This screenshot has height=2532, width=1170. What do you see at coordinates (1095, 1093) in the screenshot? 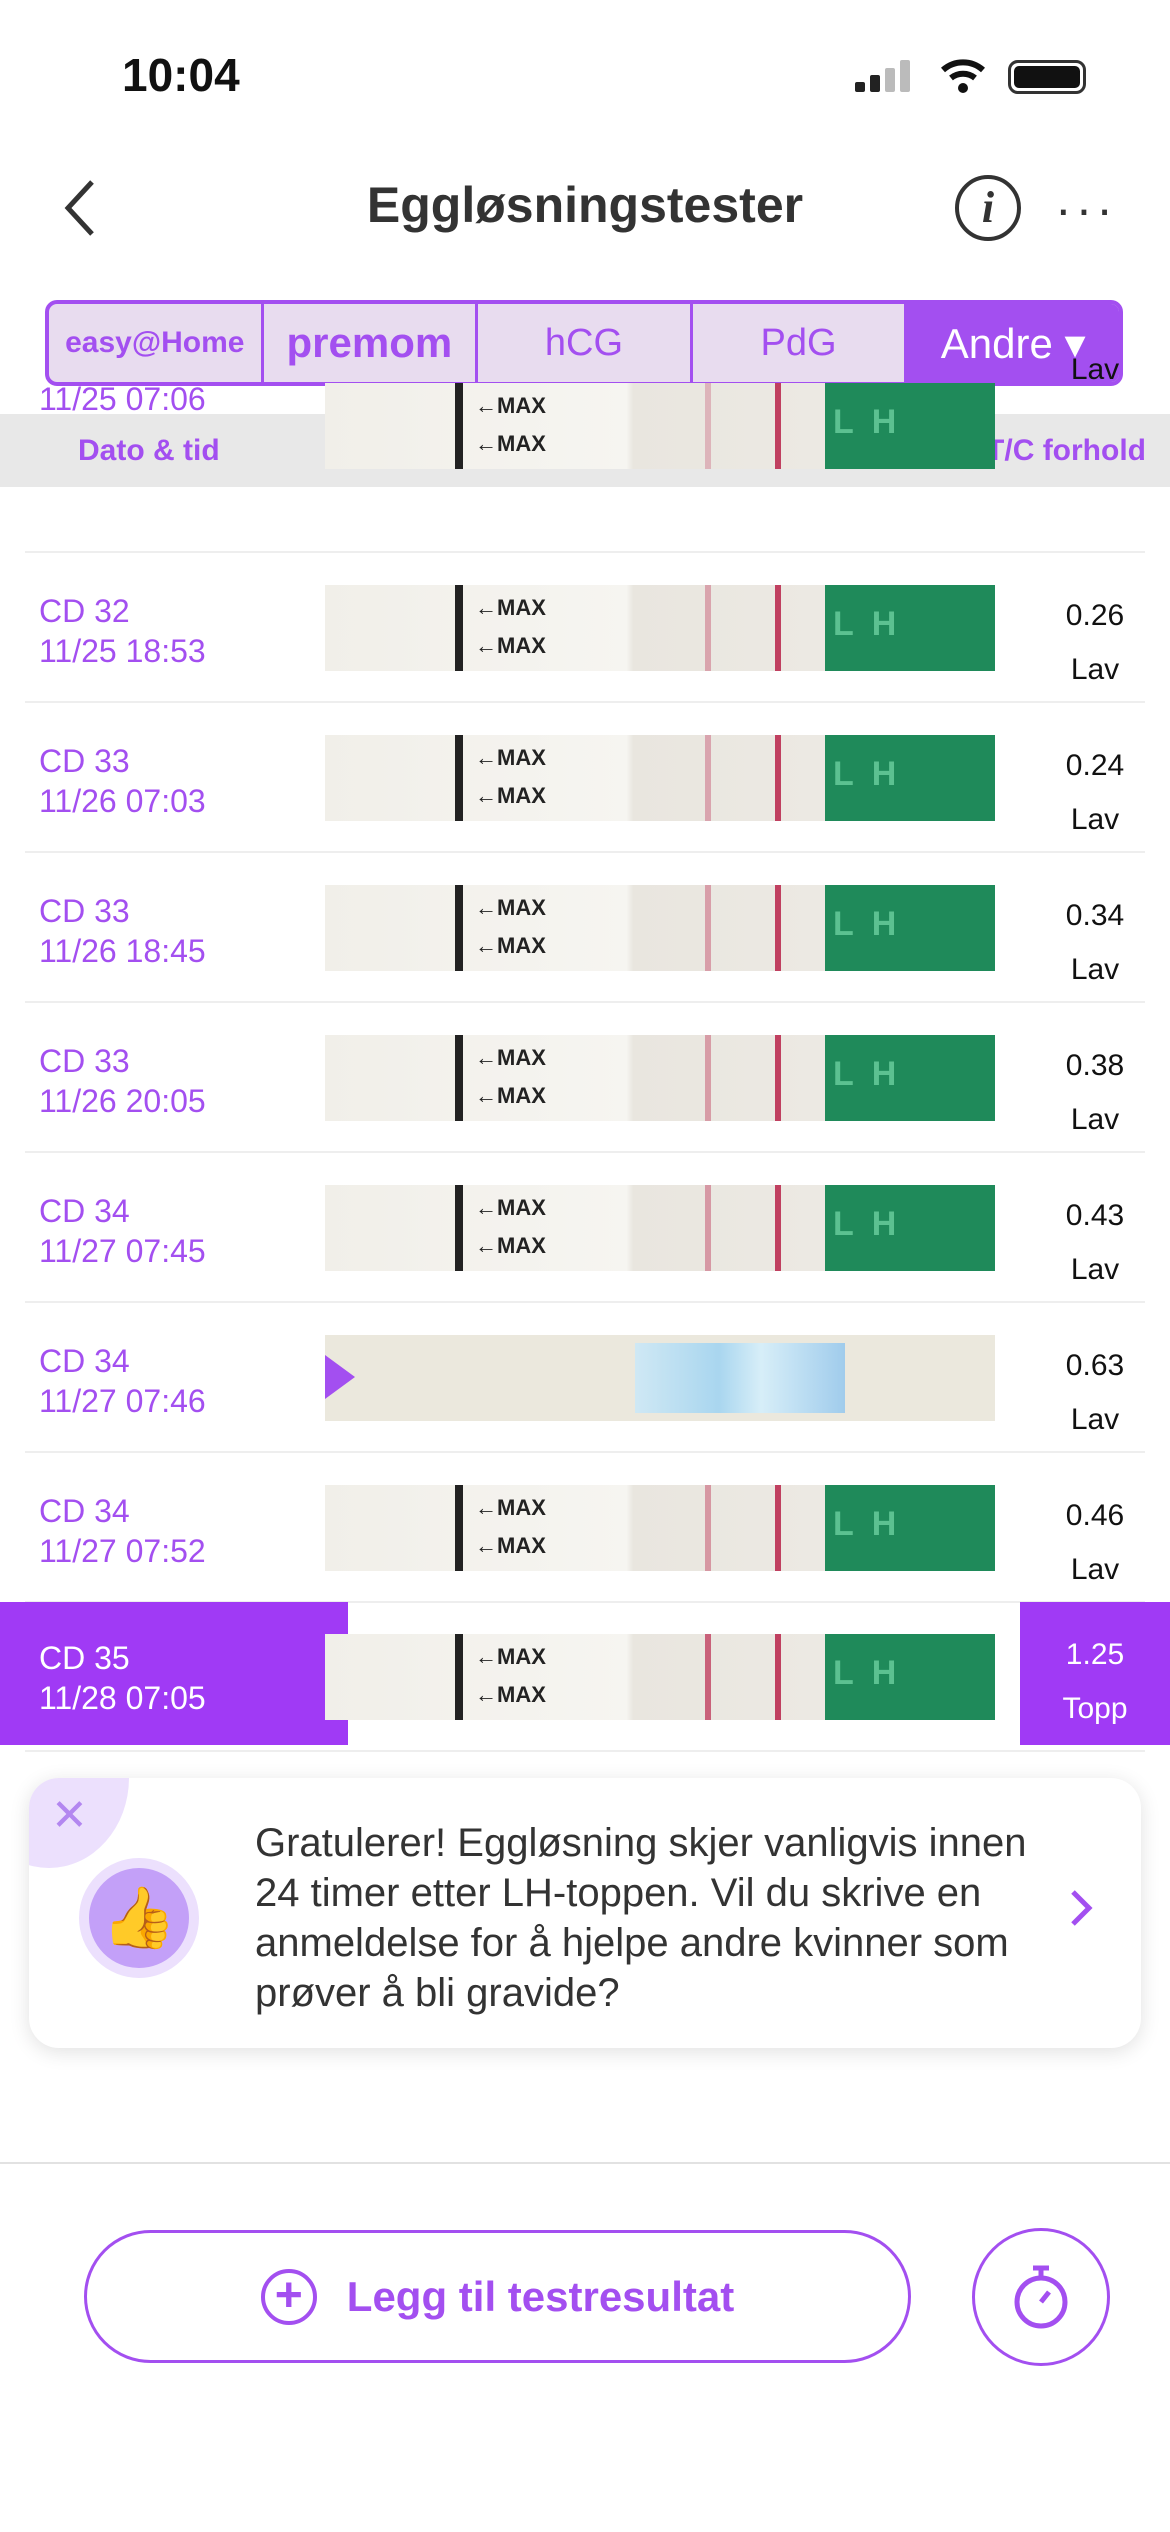
I see `row-ratio: 0.38 Lav` at bounding box center [1095, 1093].